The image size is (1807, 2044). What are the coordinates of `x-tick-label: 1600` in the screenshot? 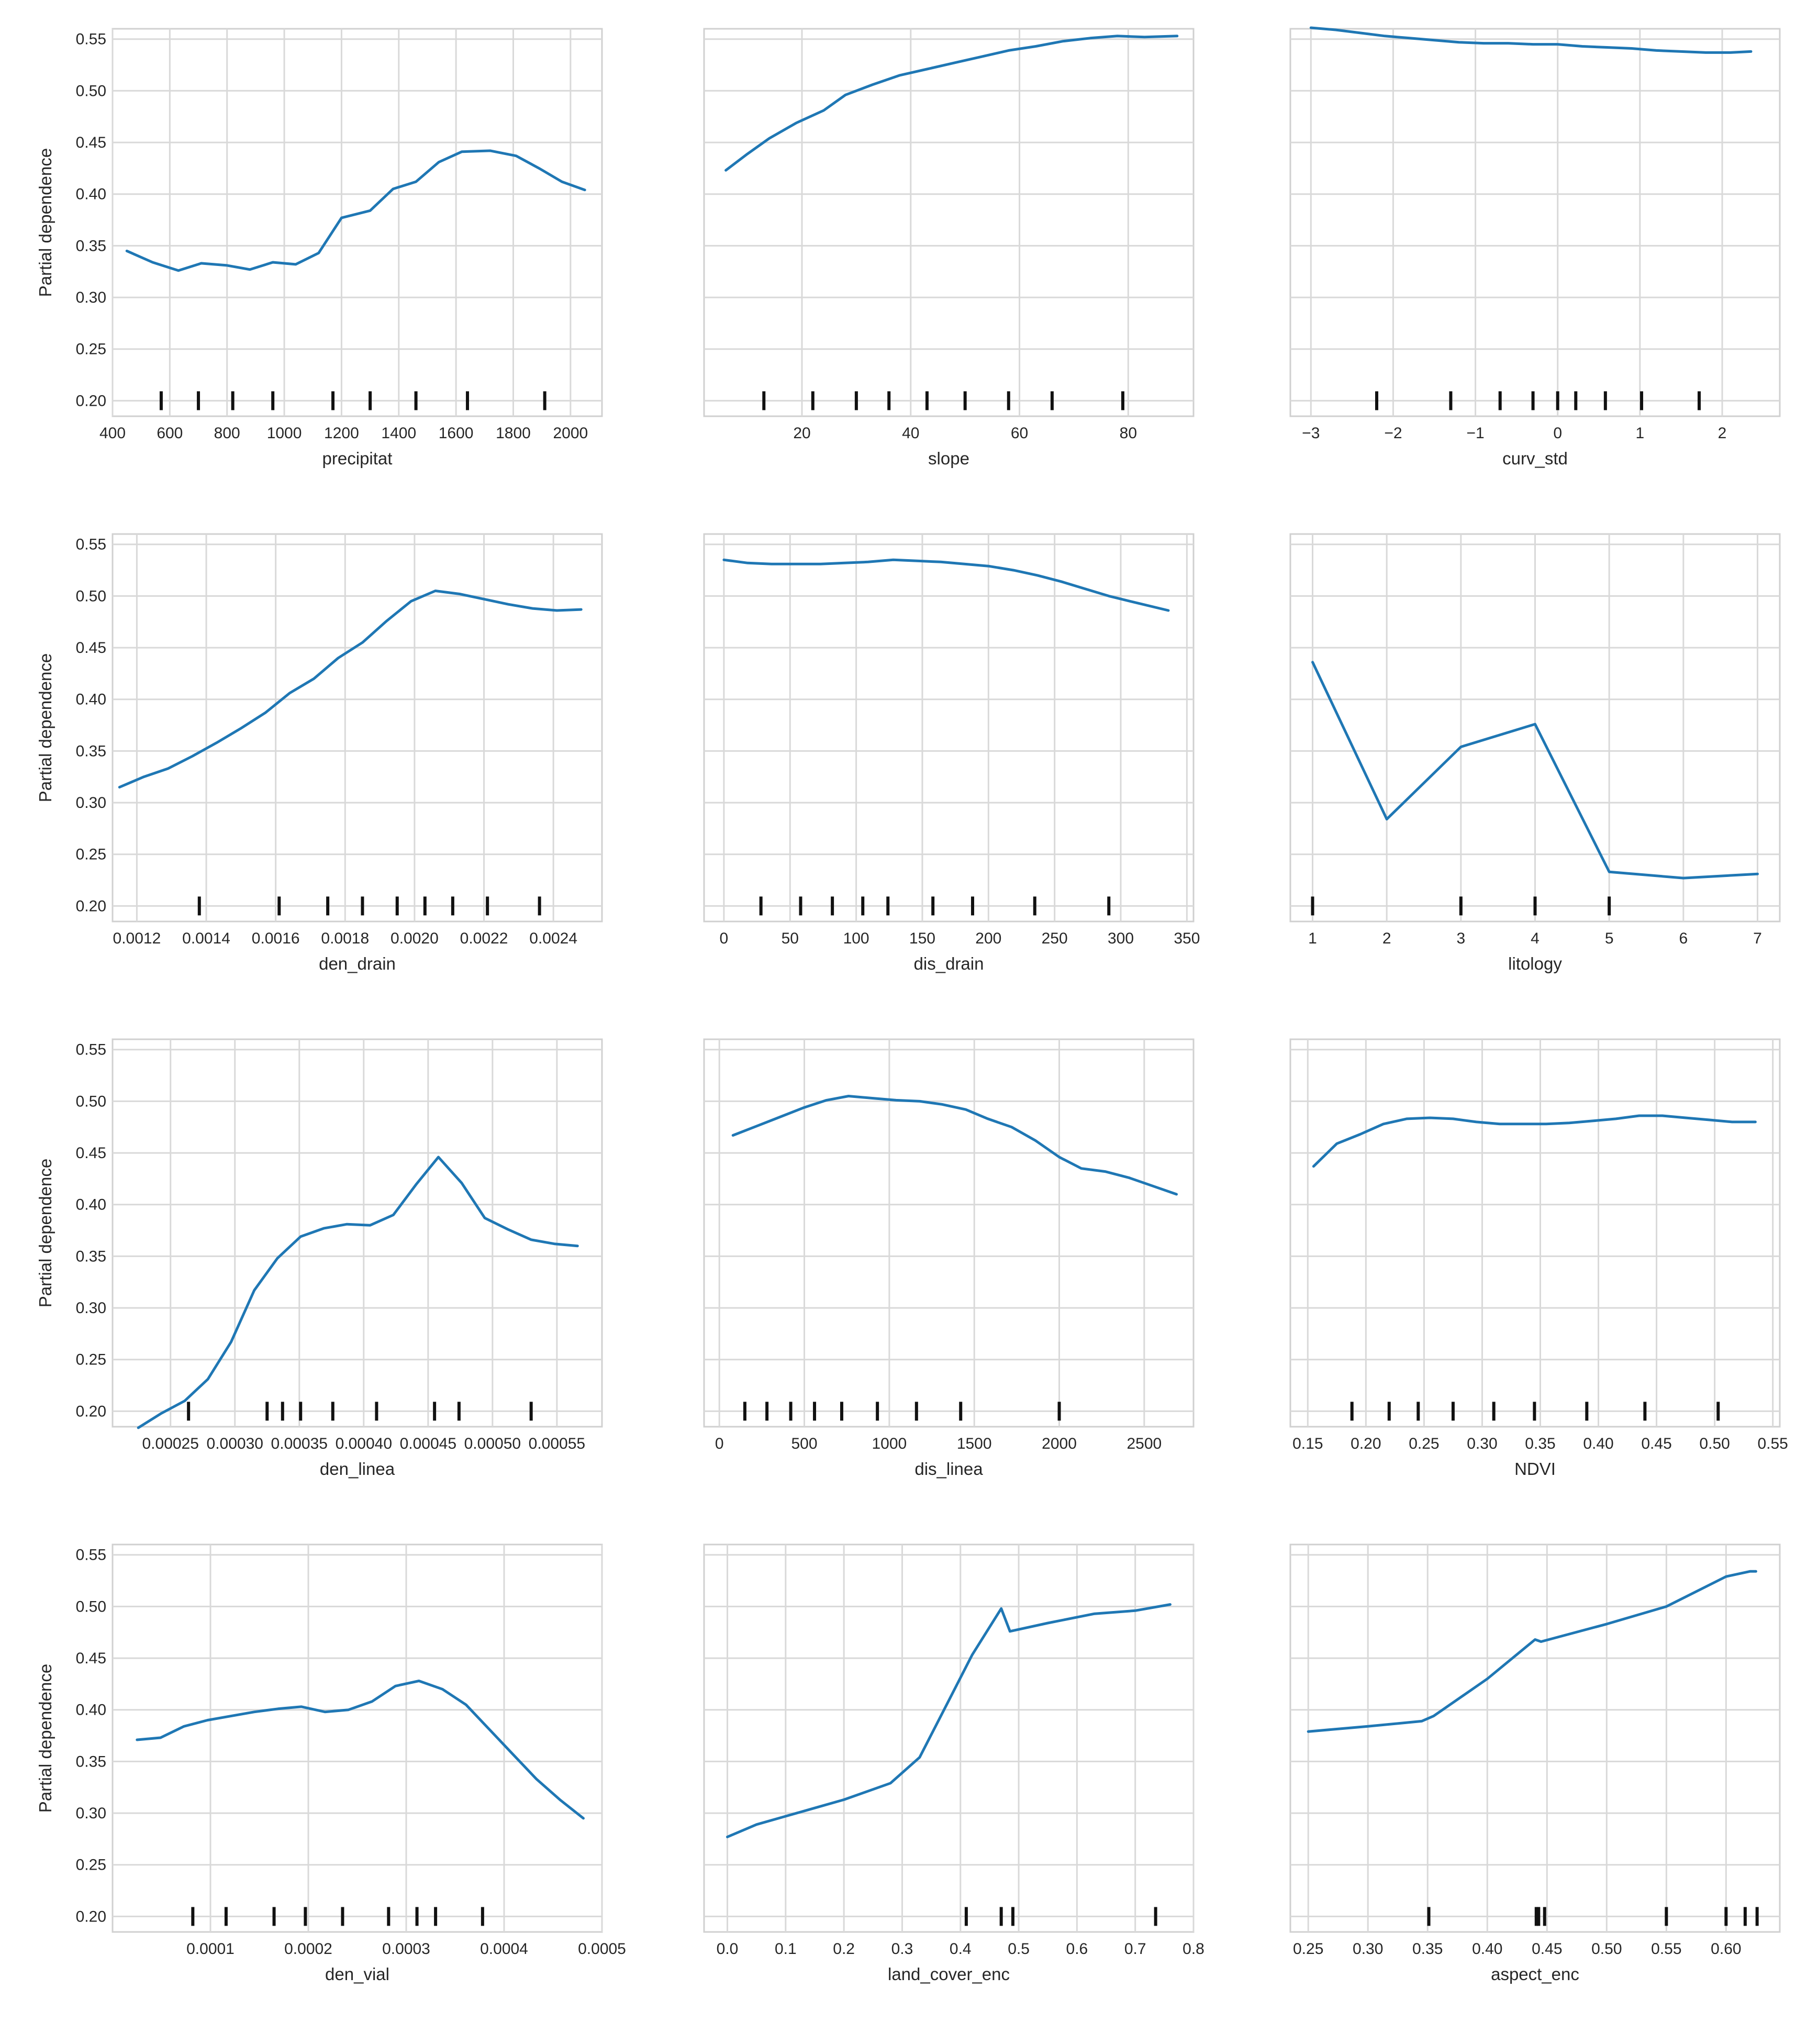 It's located at (456, 434).